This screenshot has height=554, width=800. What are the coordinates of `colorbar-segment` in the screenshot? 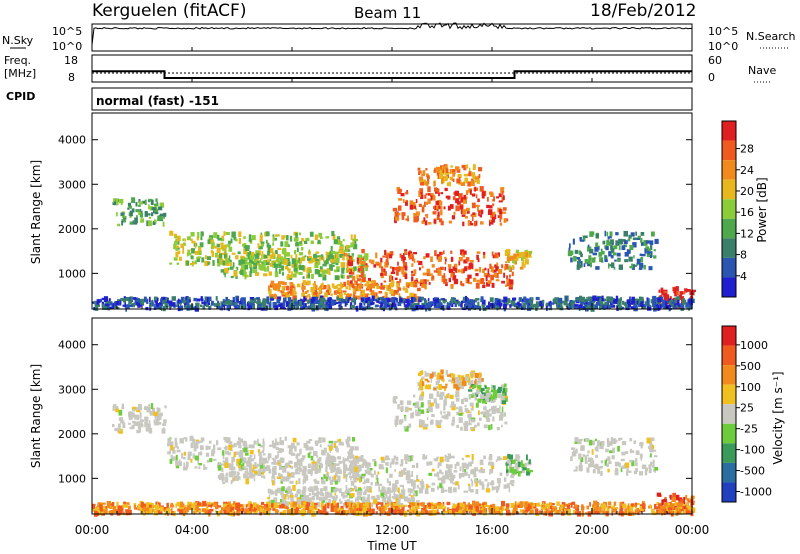 It's located at (729, 228).